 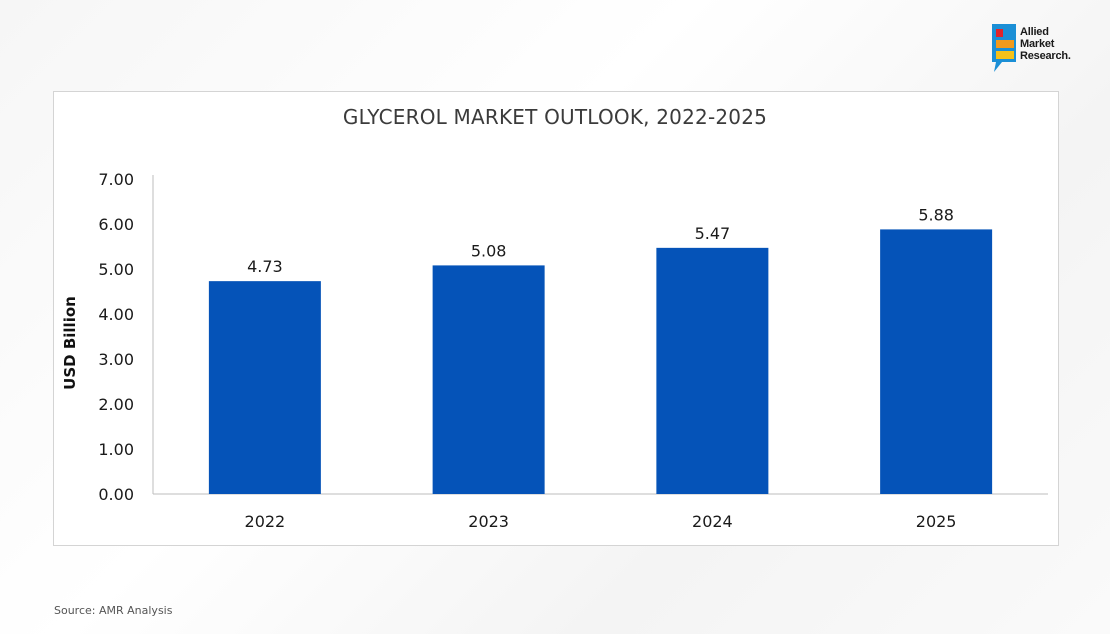 I want to click on y-tick-label: 7.00, so click(x=116, y=179).